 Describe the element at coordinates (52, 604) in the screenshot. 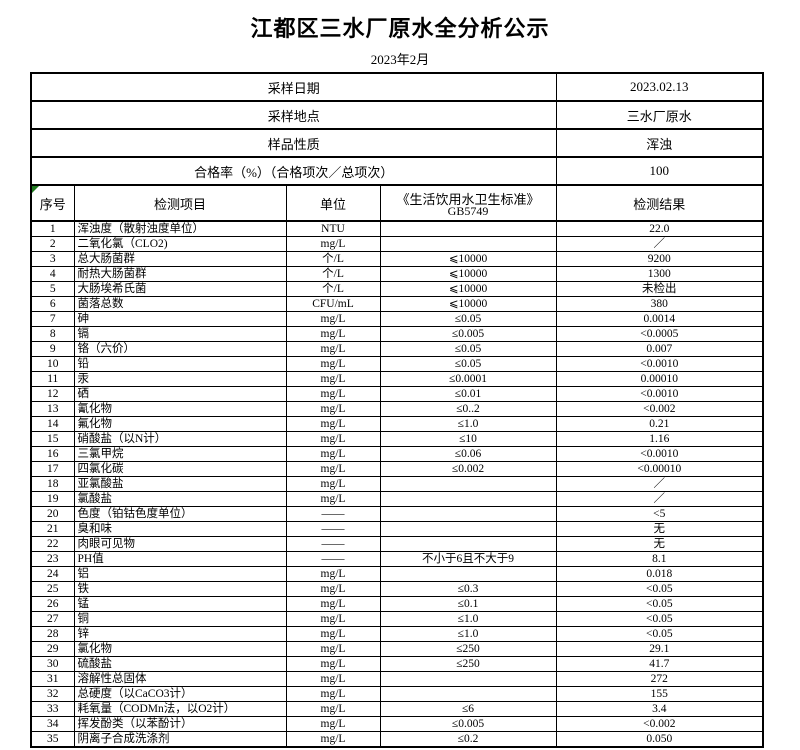

I see `cell-seq: 26` at that location.